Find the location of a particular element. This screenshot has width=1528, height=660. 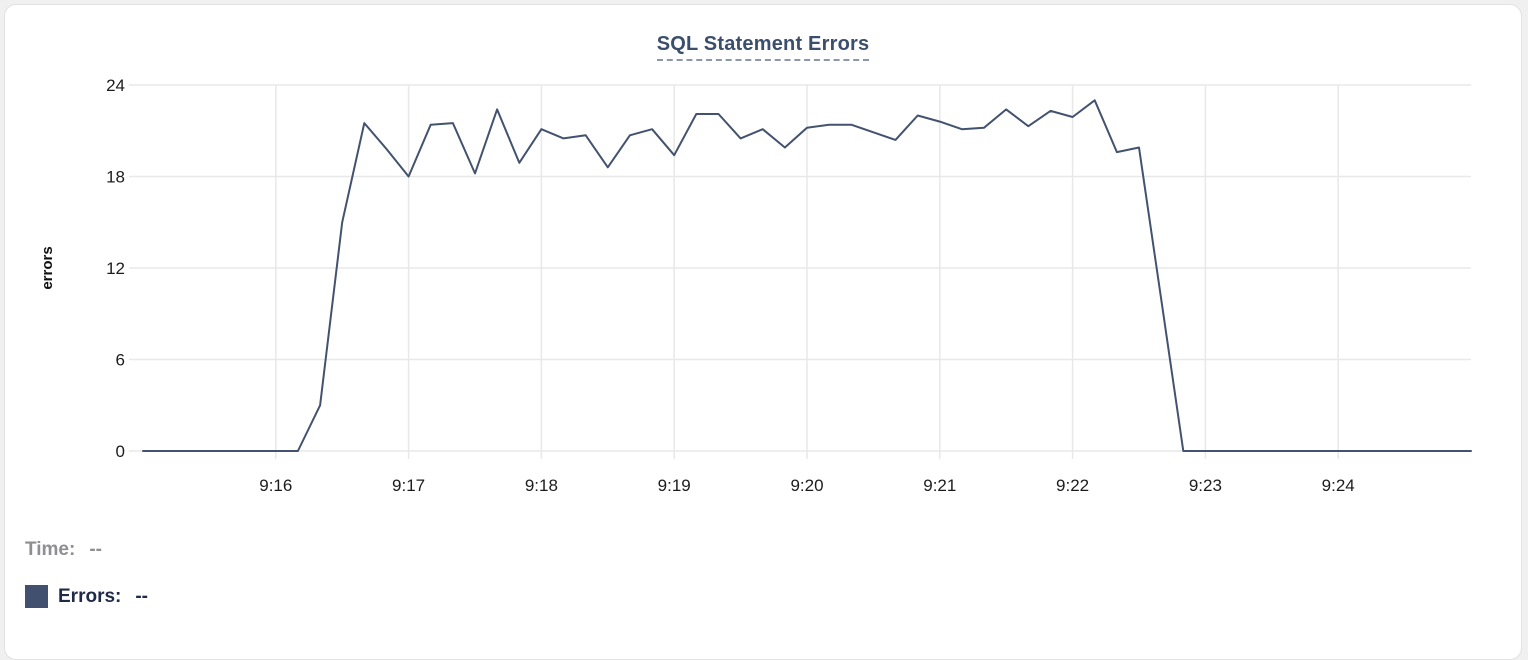

y-tick-label: 24 is located at coordinates (115, 85).